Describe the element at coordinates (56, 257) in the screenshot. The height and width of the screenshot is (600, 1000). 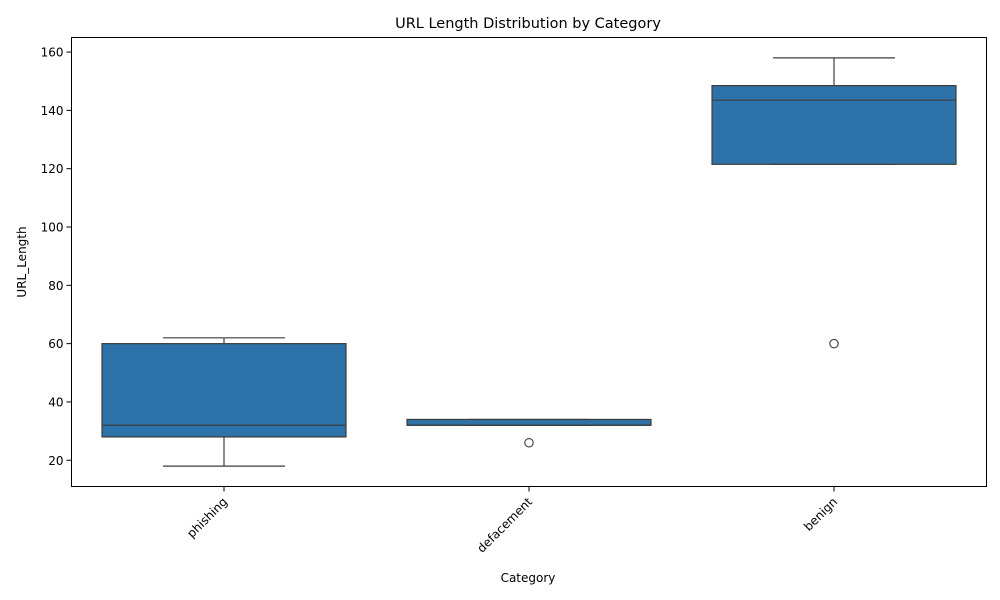
I see `y-axis-ticks: 20 40 60 80 100 120 140 160` at that location.